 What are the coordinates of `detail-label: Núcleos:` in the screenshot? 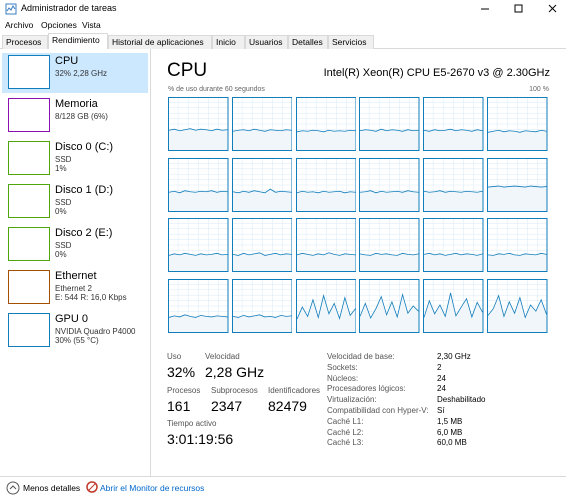 It's located at (343, 378).